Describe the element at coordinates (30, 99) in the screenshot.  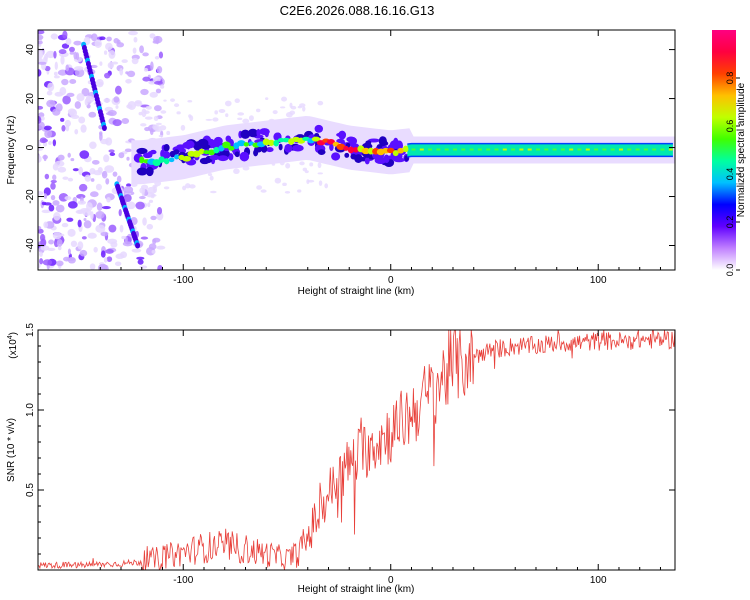
I see `spectrogram-y-tick-label: 20` at that location.